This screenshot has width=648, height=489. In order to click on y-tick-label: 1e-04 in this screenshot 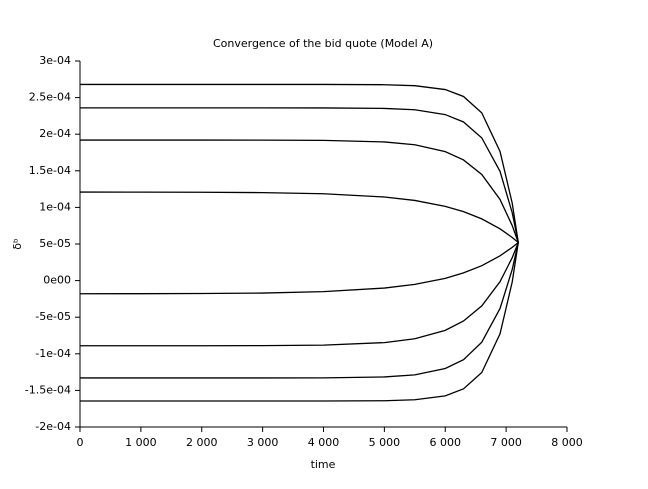, I will do `click(55, 206)`.